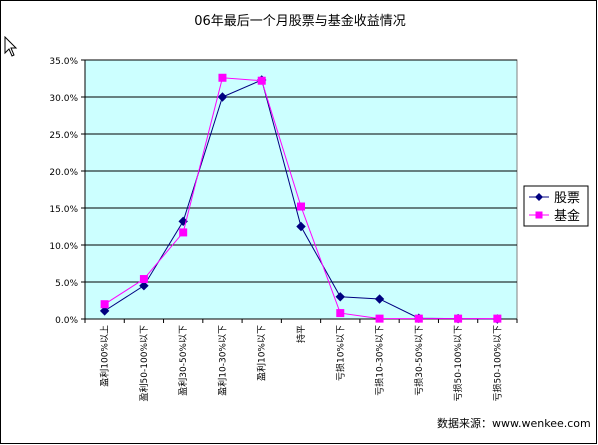 The height and width of the screenshot is (445, 598). Describe the element at coordinates (63, 210) in the screenshot. I see `y-tick-label: 15.0%` at that location.